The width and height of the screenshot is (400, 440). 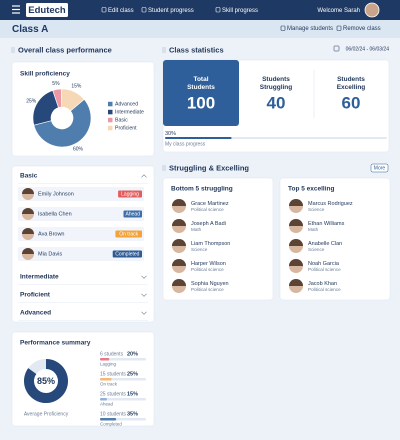 What do you see at coordinates (56, 194) in the screenshot?
I see `student-name: Emily Johnson` at bounding box center [56, 194].